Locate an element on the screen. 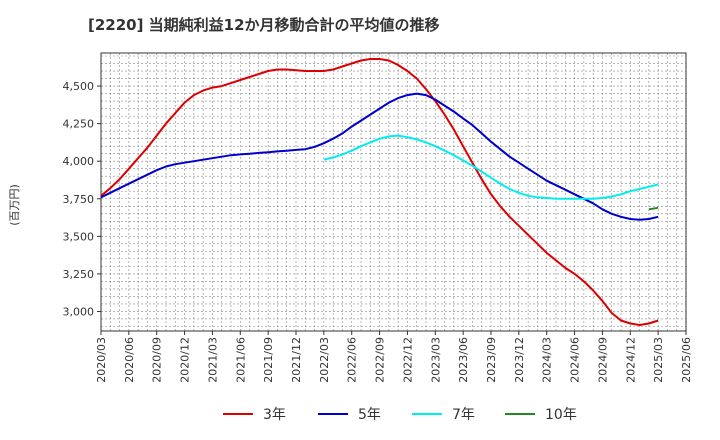  x-tick-label: 2024/06 is located at coordinates (575, 360).